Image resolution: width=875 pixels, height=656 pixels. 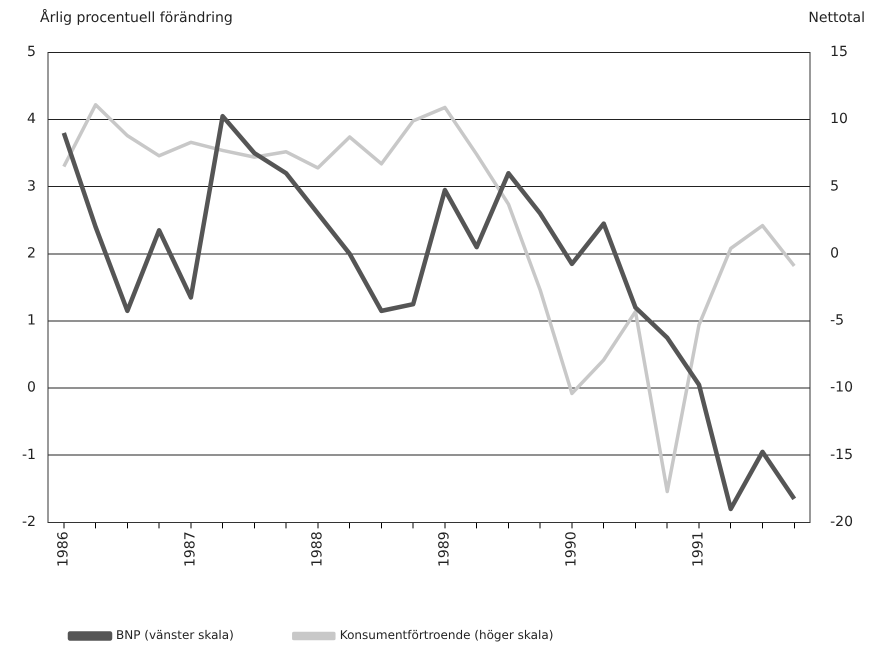 What do you see at coordinates (31, 186) in the screenshot?
I see `y-tick-label: 3` at bounding box center [31, 186].